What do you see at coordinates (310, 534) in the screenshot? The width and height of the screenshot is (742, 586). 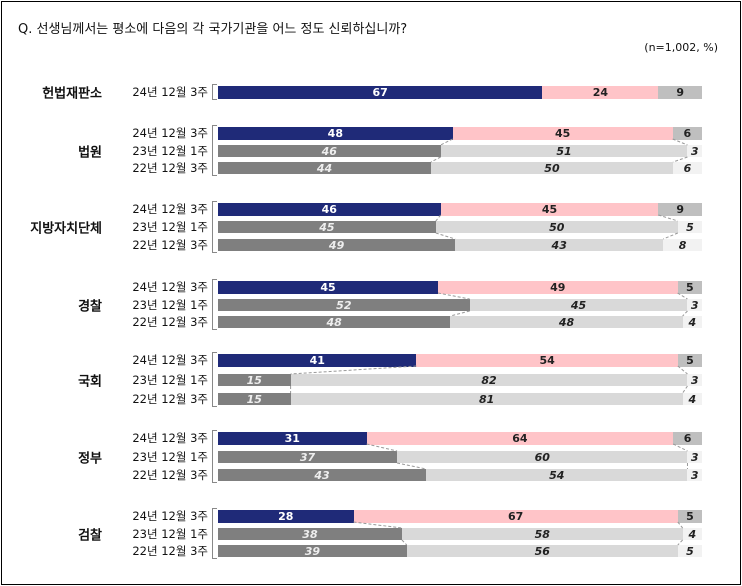 I see `trust-segment: 38` at bounding box center [310, 534].